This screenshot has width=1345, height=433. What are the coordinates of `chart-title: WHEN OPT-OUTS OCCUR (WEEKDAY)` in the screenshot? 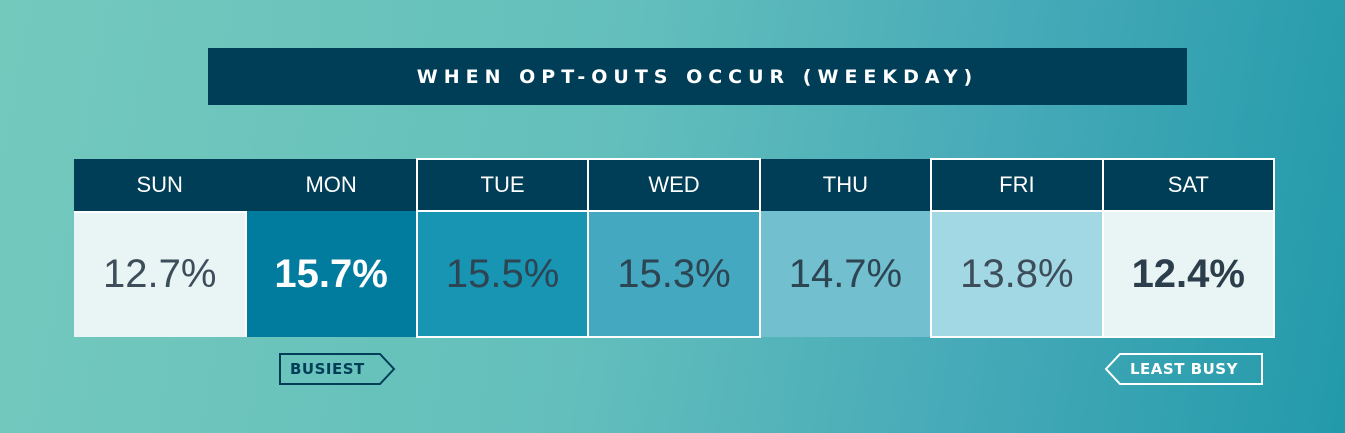 It's located at (697, 76).